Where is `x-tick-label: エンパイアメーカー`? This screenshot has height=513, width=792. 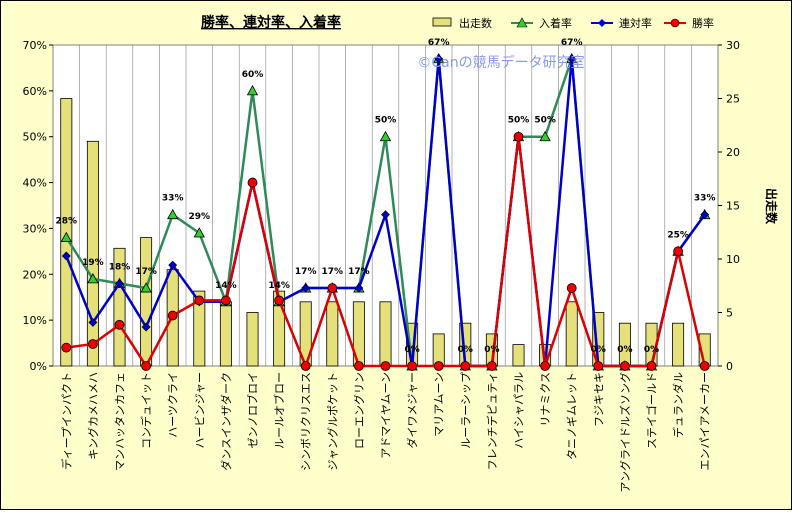
x-tick-label: エンパイアメーカー is located at coordinates (705, 421).